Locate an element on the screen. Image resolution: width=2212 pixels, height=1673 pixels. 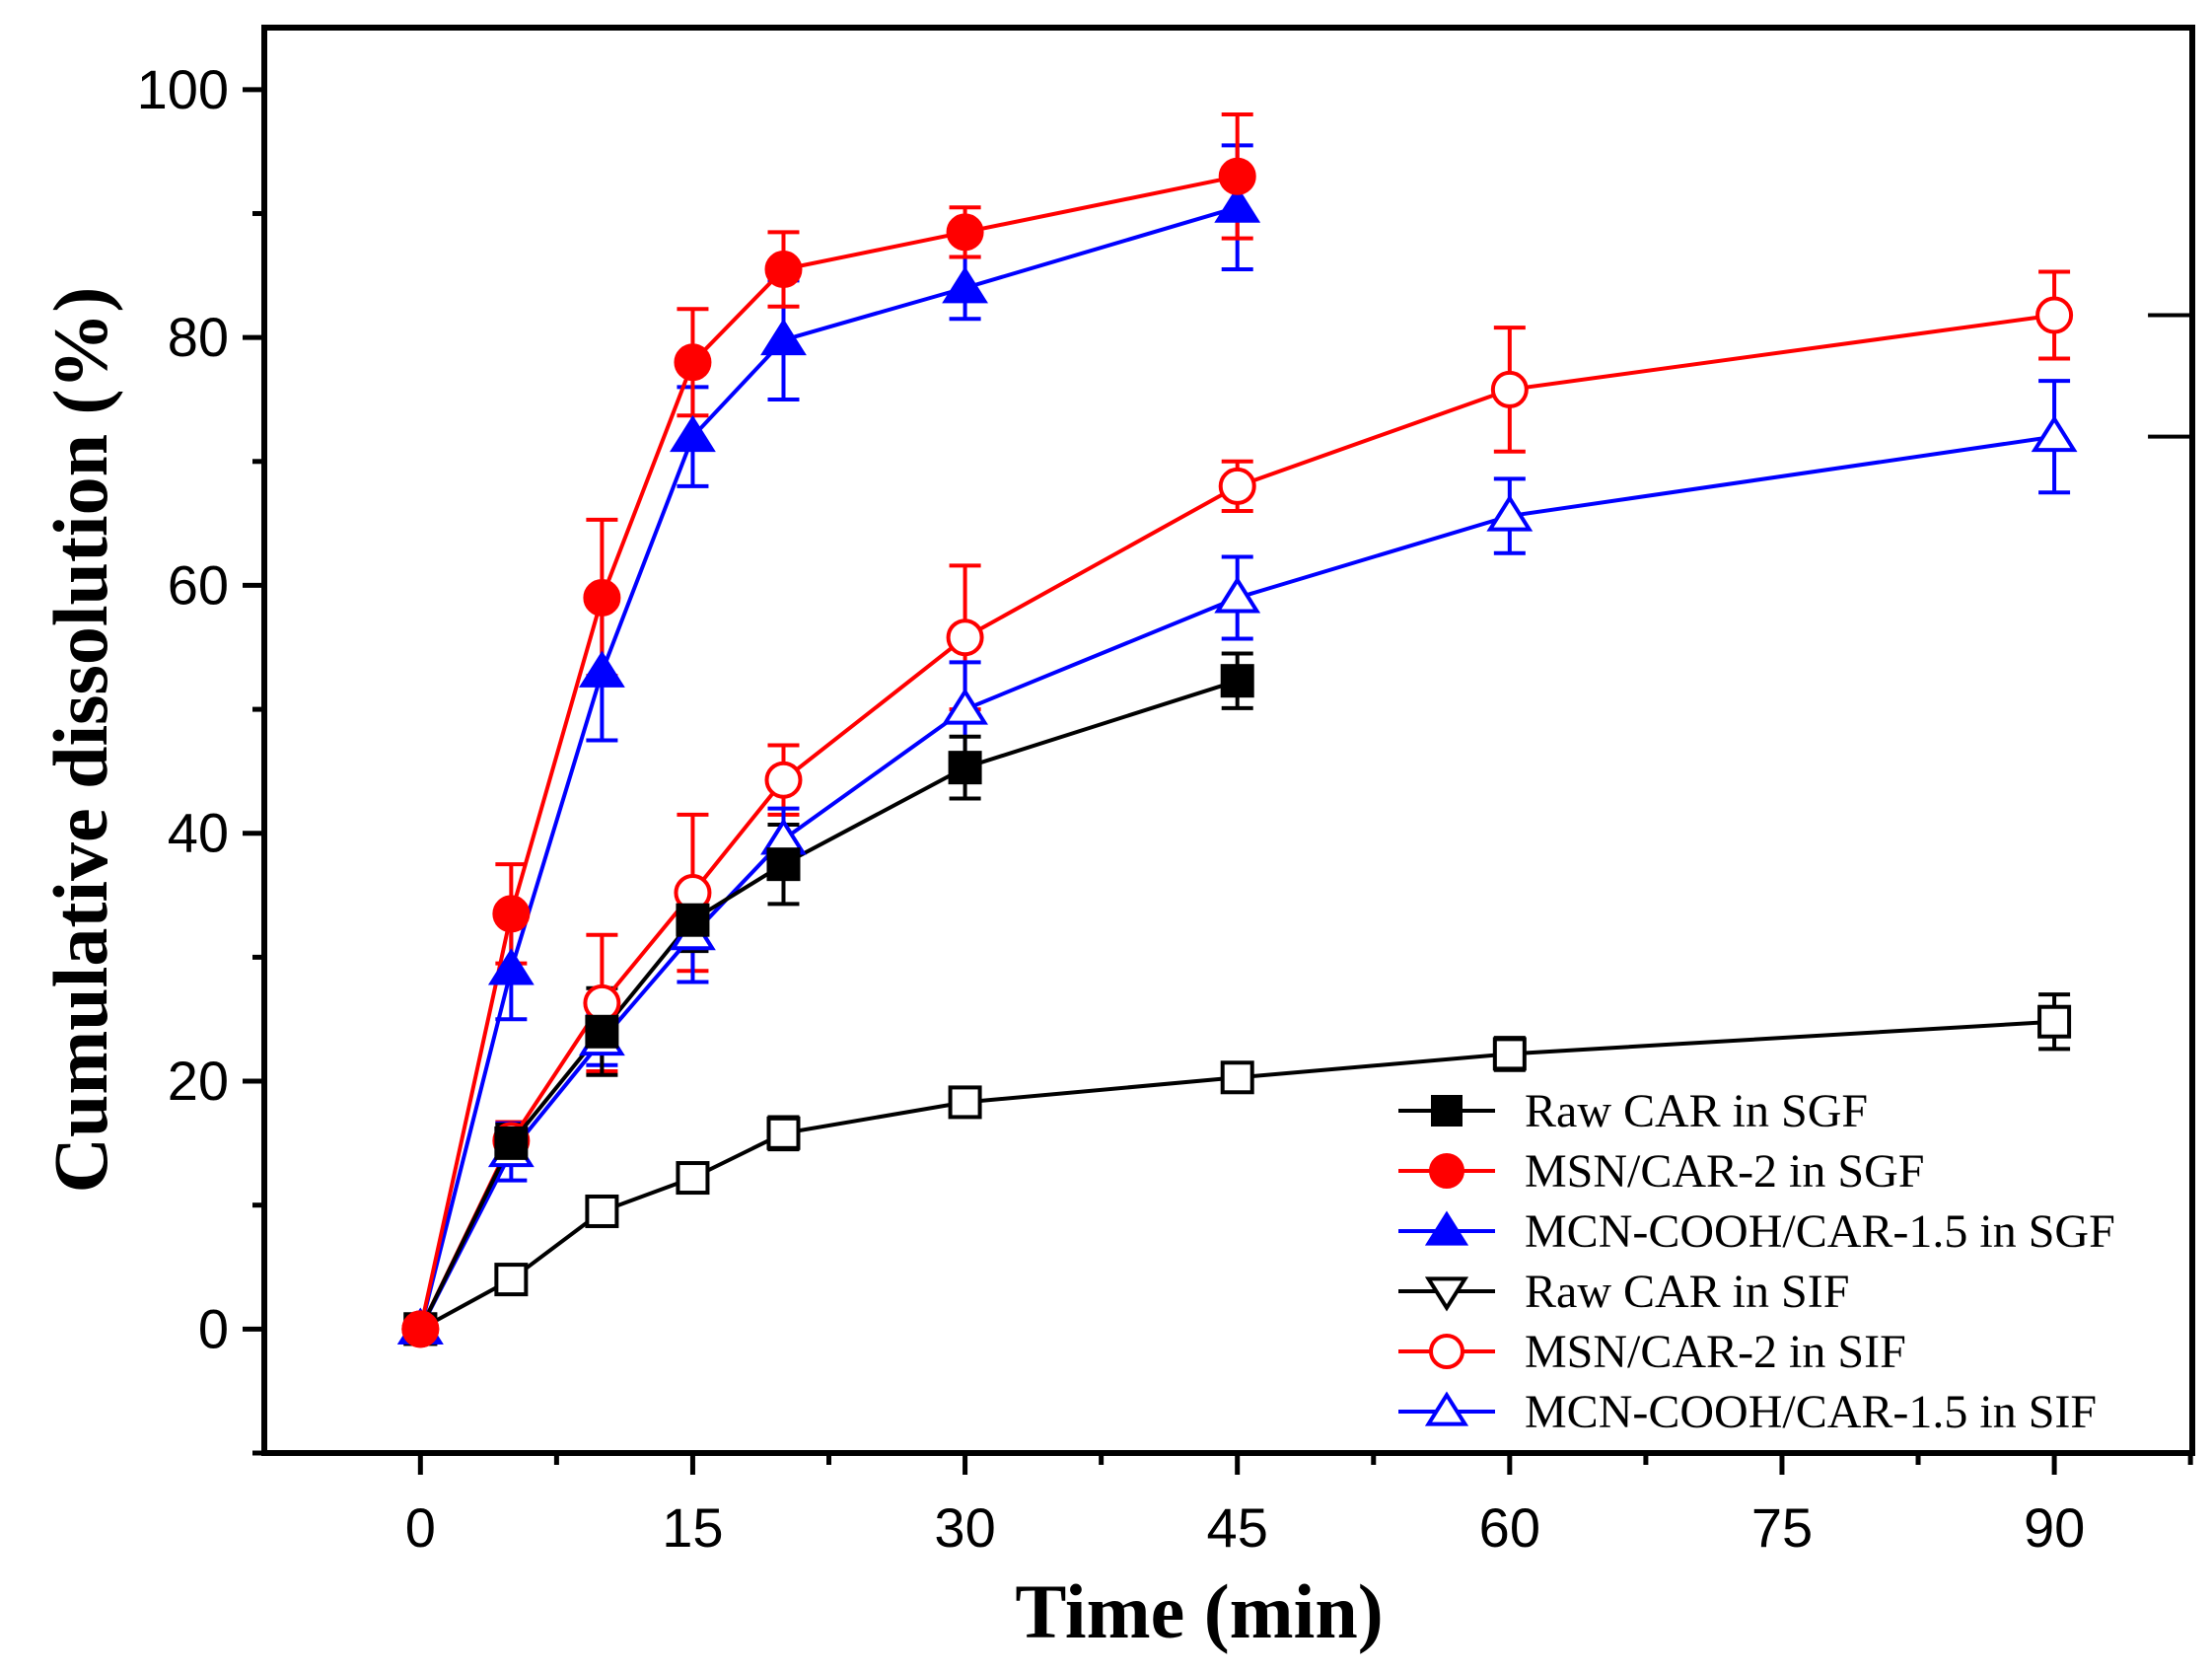
x-axis-title: Time (min) is located at coordinates (1199, 1611).